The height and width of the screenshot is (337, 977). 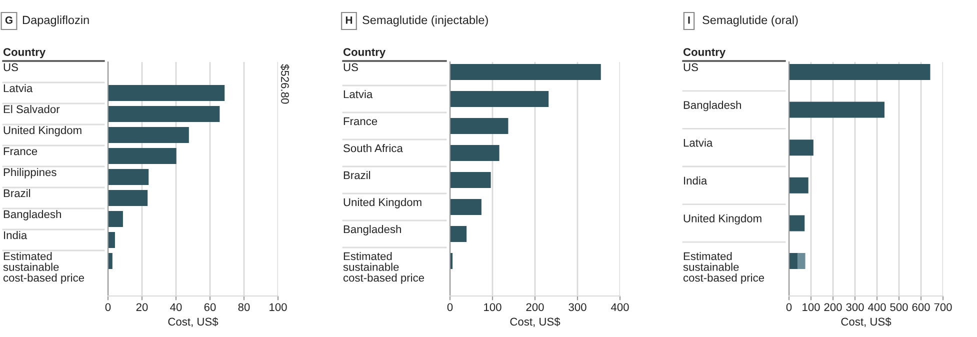 I want to click on x-tick-label: 60, so click(x=210, y=307).